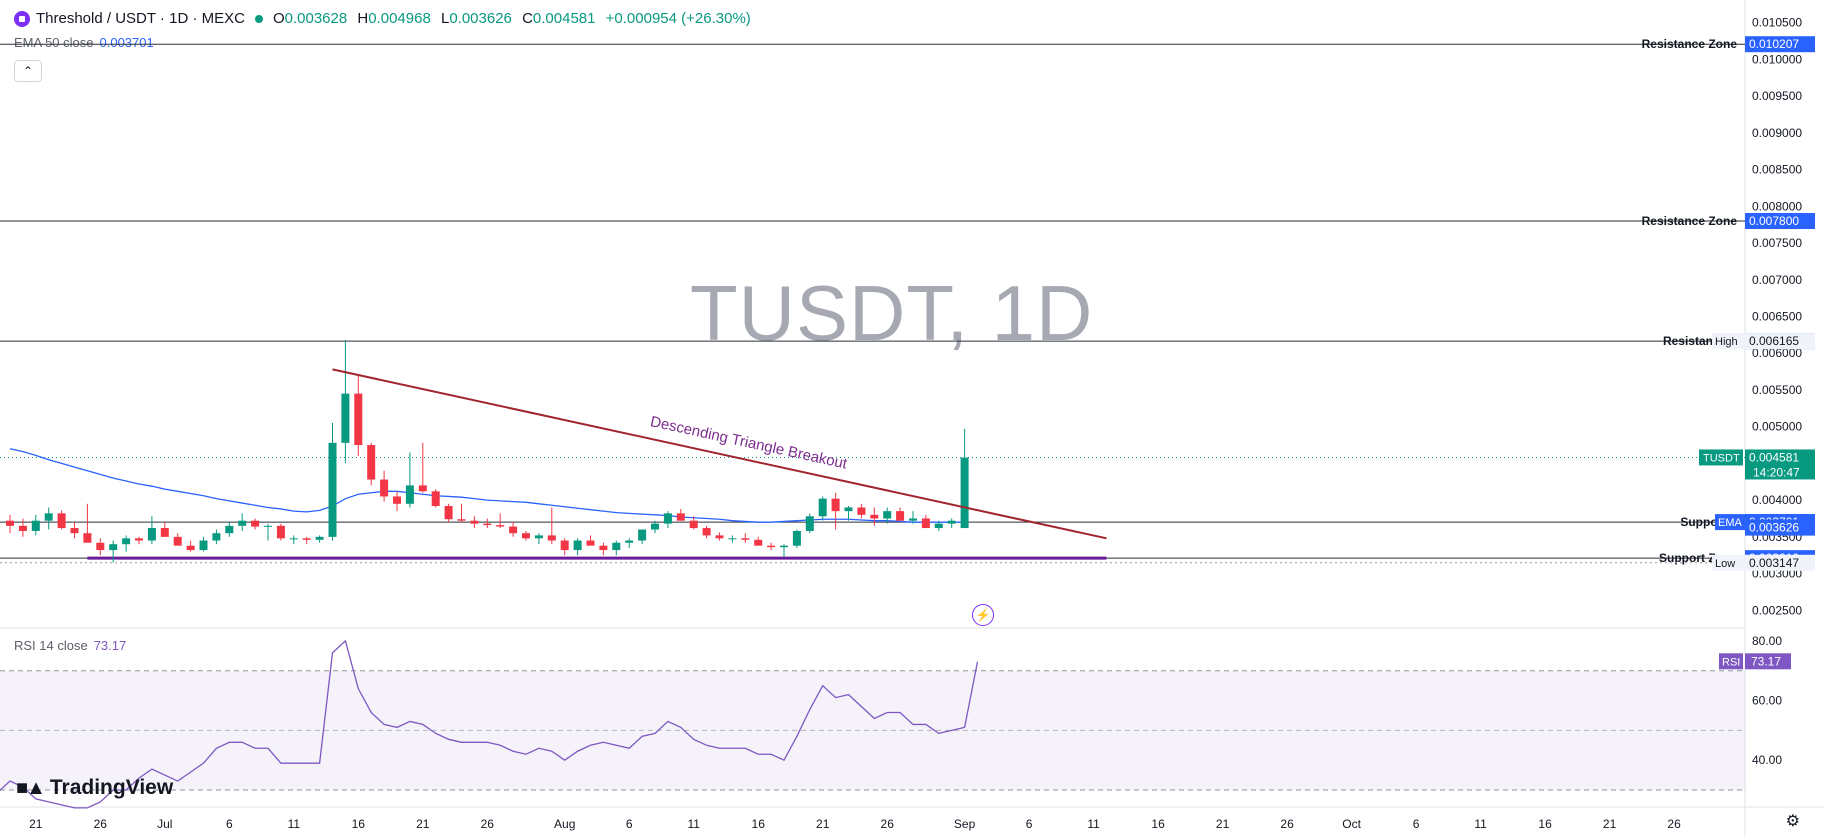  Describe the element at coordinates (1793, 821) in the screenshot. I see `gear-icon: ⚙` at that location.